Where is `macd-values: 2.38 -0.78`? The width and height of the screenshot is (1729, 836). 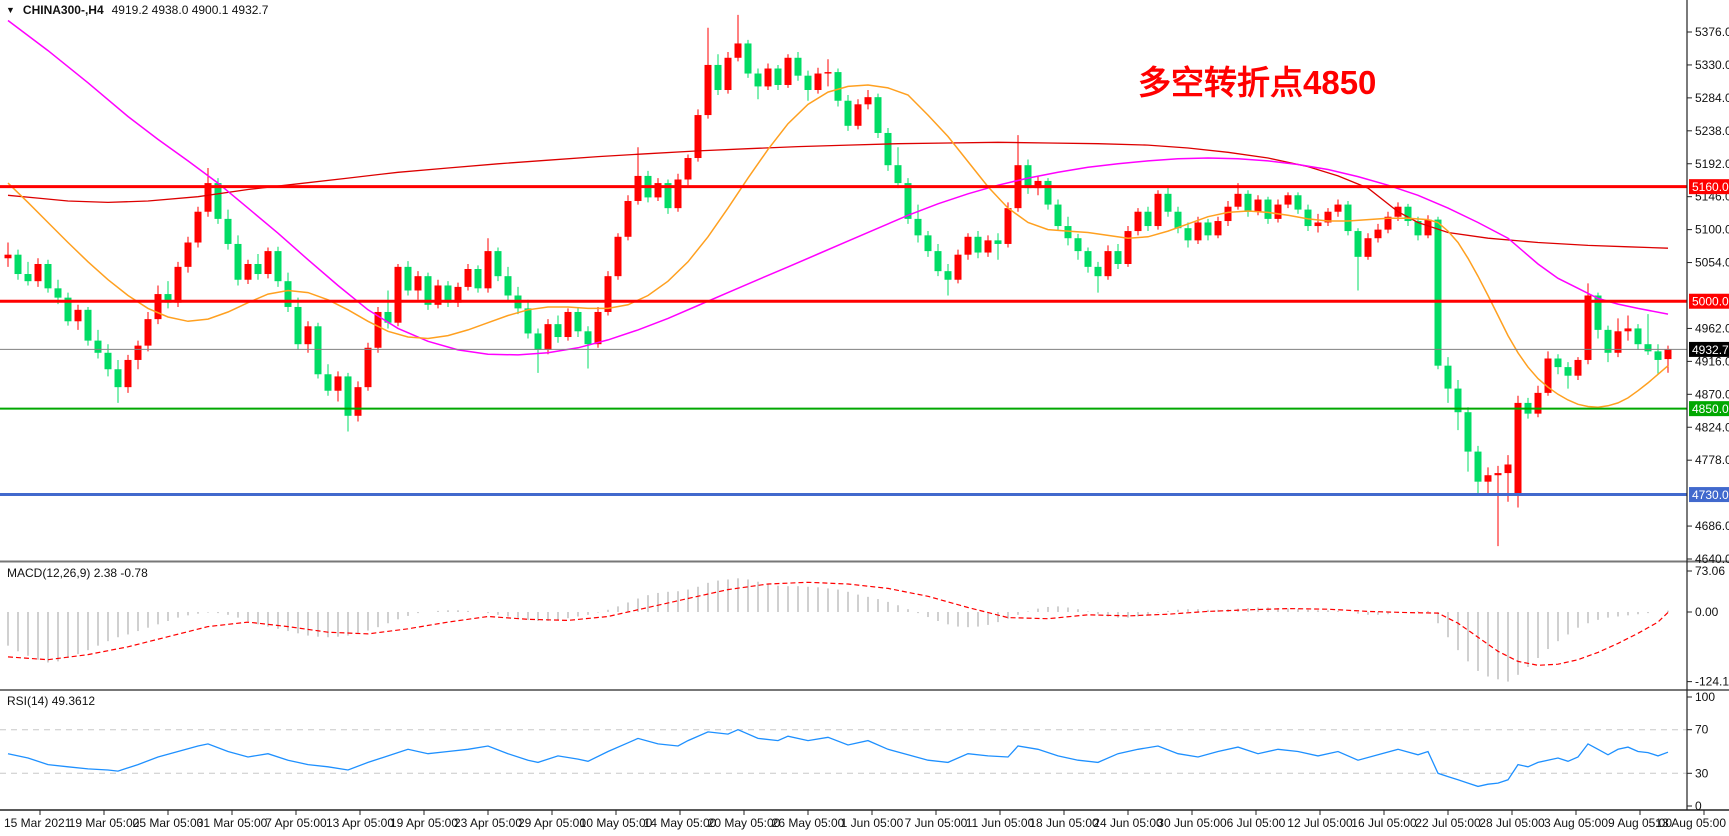 macd-values: 2.38 -0.78 is located at coordinates (120, 573).